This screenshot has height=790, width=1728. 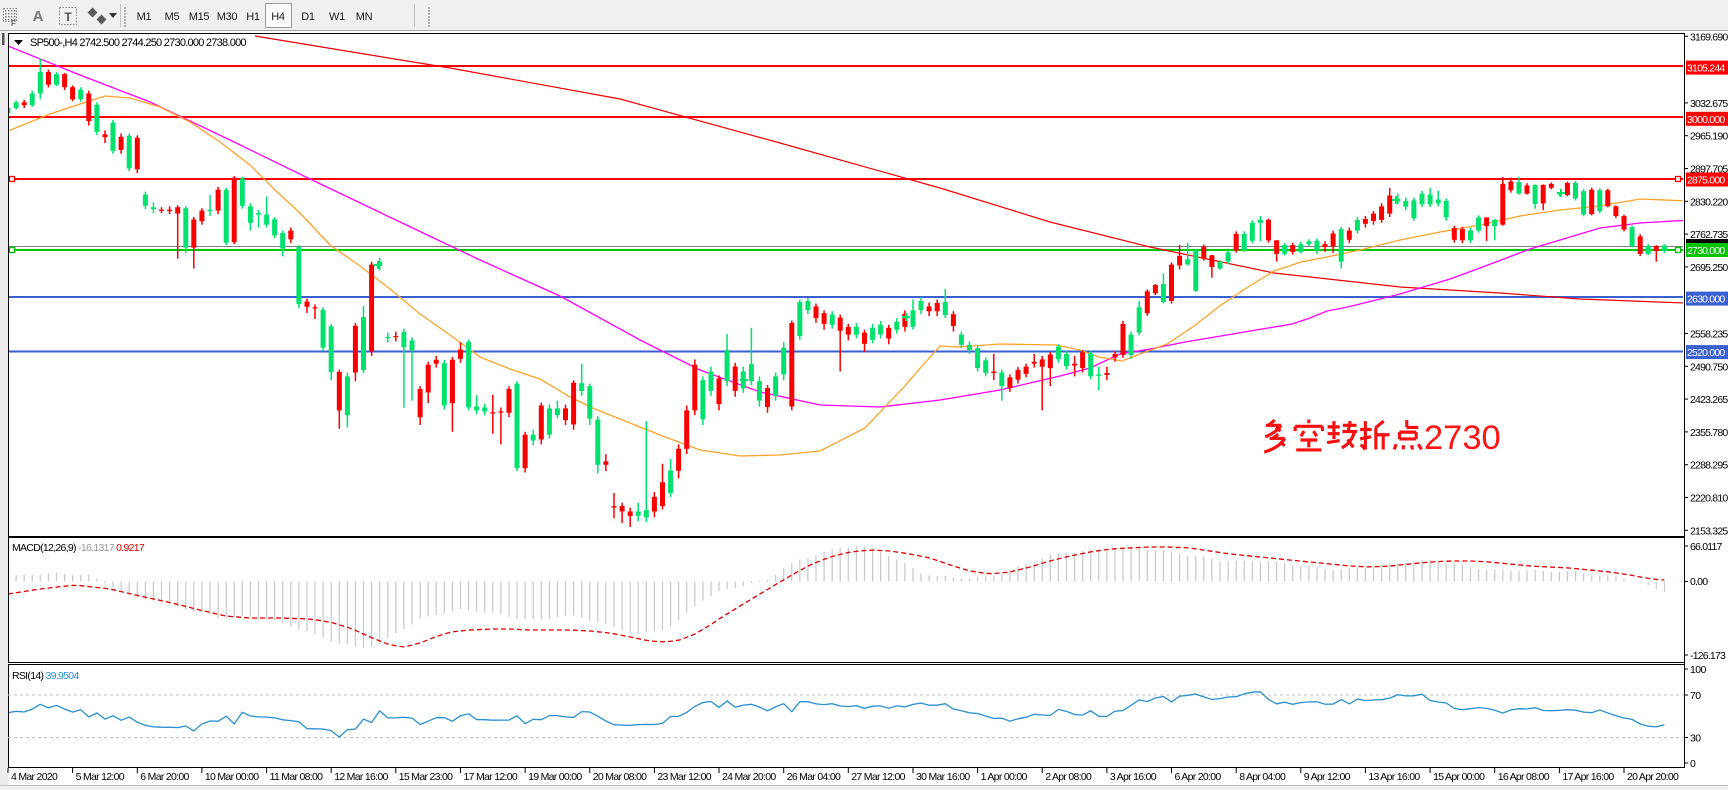 What do you see at coordinates (491, 777) in the screenshot?
I see `svg-text: 17 Mar 12:00` at bounding box center [491, 777].